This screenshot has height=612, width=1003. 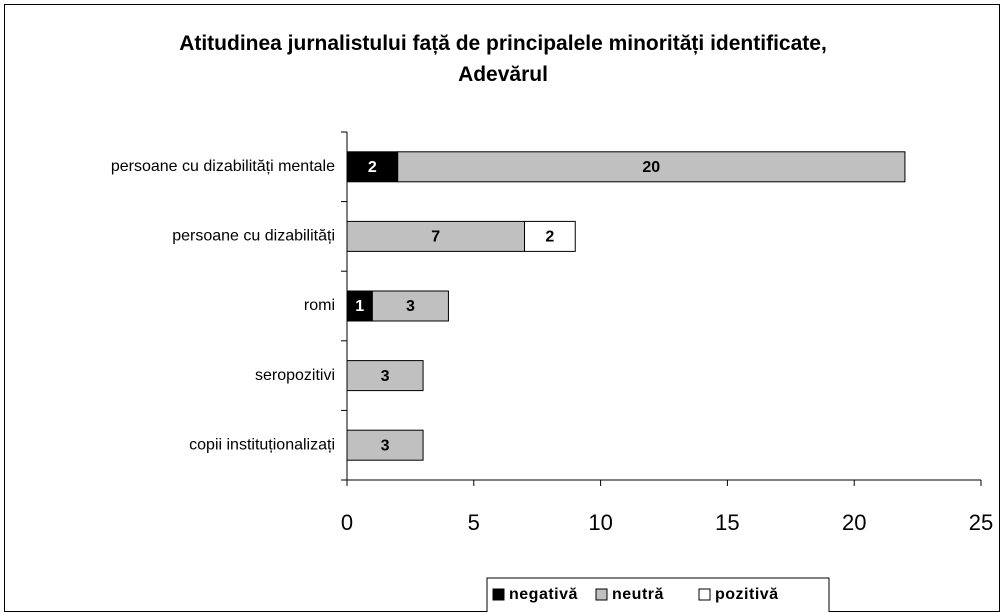 What do you see at coordinates (223, 166) in the screenshot?
I see `category-label: persoane cu dizabilități mentale` at bounding box center [223, 166].